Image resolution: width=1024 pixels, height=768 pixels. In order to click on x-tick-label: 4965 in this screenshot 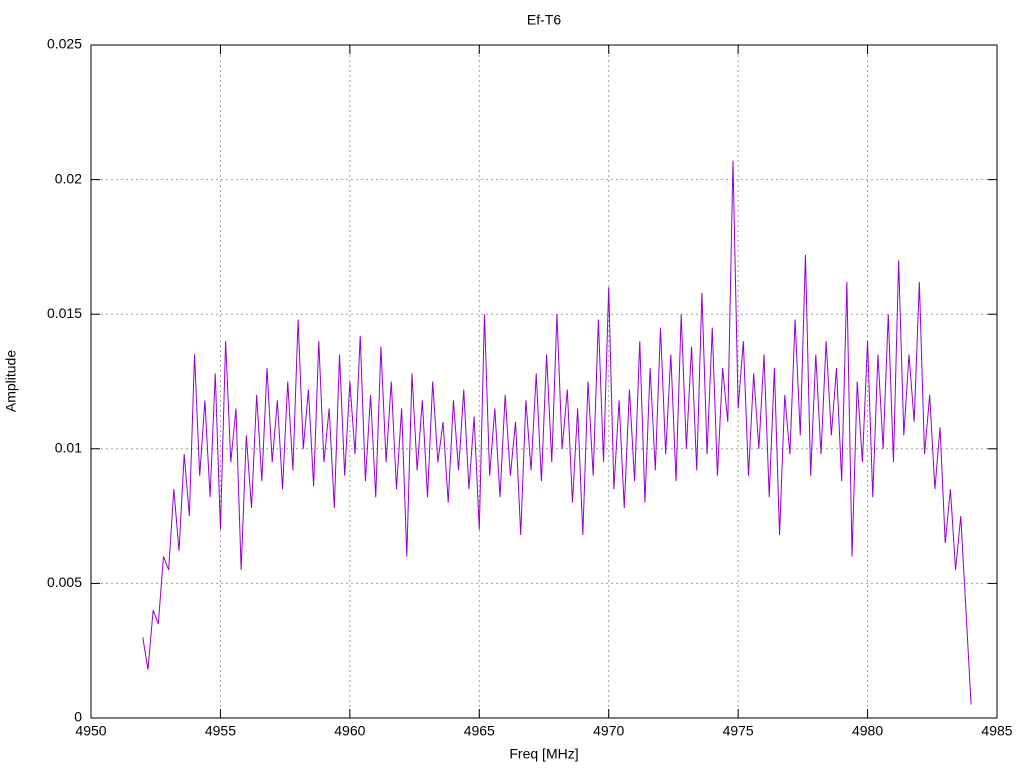, I will do `click(479, 731)`.